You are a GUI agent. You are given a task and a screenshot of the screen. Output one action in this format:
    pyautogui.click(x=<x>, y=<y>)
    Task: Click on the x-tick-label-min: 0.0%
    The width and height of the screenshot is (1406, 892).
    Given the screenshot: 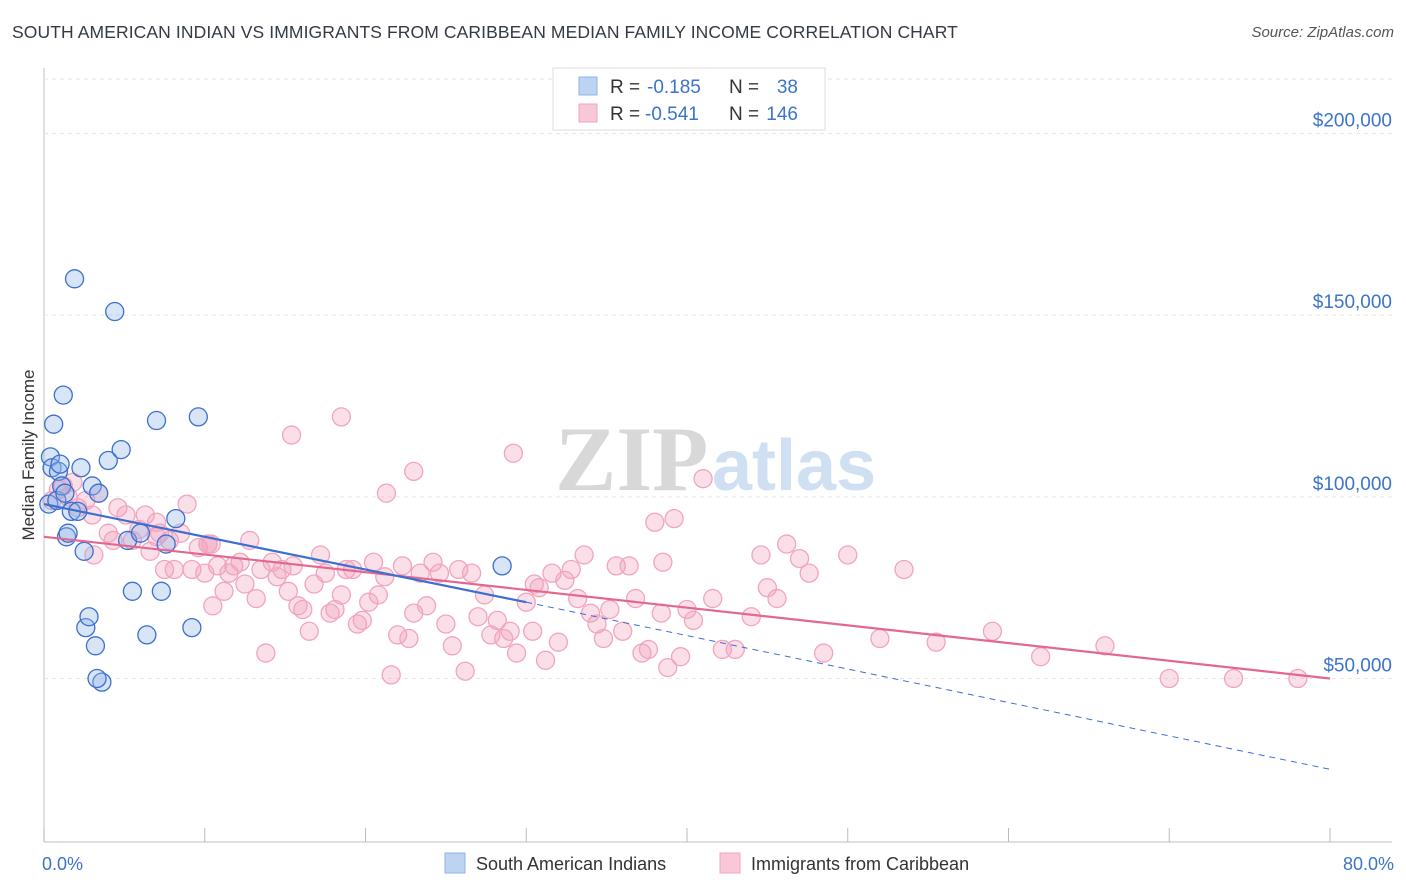 What is the action you would take?
    pyautogui.click(x=62, y=864)
    